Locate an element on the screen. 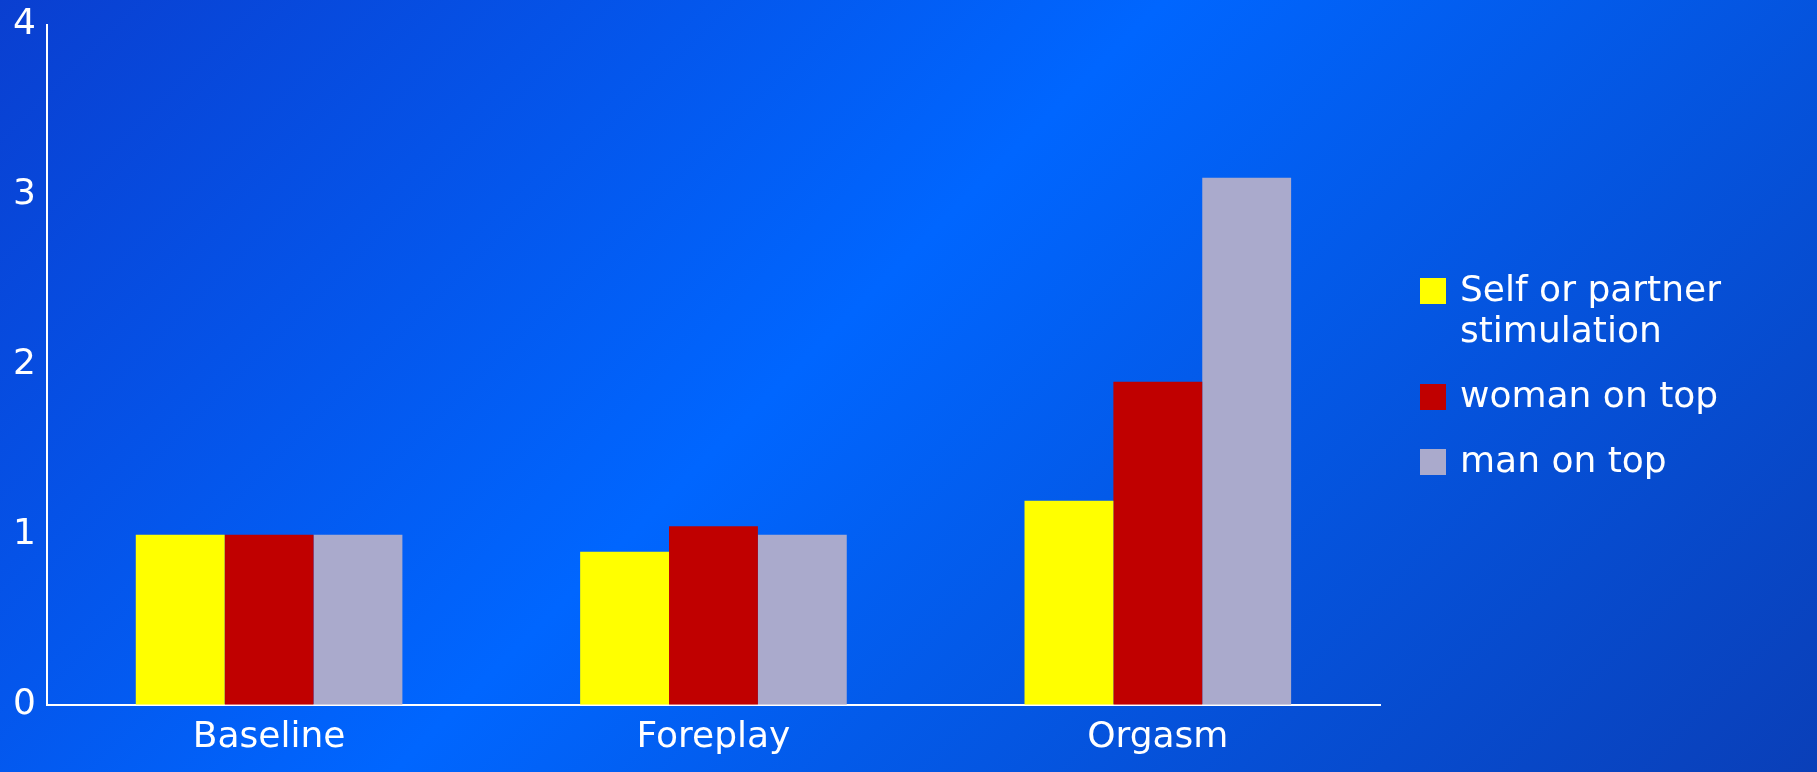 The height and width of the screenshot is (772, 1817). legend-label: Self or partner stimulation is located at coordinates (1591, 309).